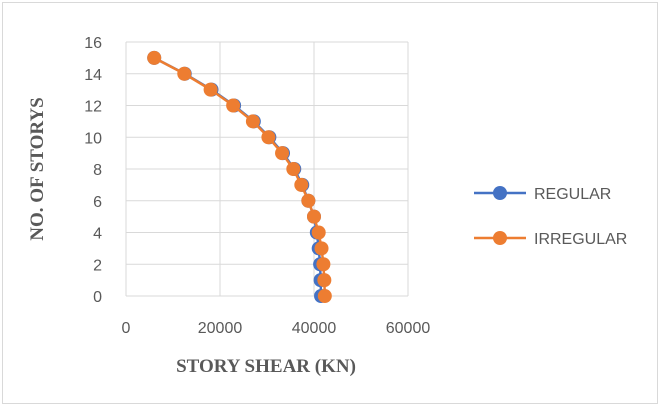  I want to click on y-tick-label: 4, so click(97, 234).